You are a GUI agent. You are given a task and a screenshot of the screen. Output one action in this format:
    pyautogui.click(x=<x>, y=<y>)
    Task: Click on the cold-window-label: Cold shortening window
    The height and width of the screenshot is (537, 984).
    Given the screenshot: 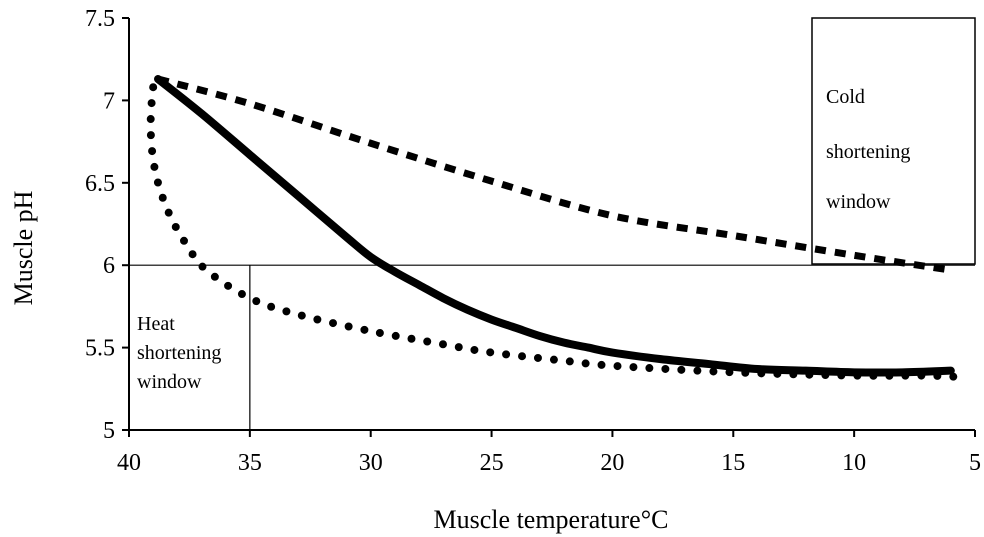 What is the action you would take?
    pyautogui.click(x=870, y=149)
    